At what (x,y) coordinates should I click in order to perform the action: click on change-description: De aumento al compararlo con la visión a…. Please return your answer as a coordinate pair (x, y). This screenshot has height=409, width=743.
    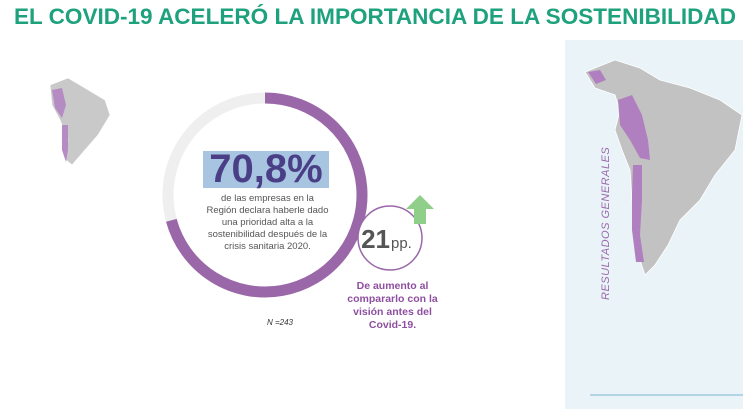
    Looking at the image, I should click on (392, 305).